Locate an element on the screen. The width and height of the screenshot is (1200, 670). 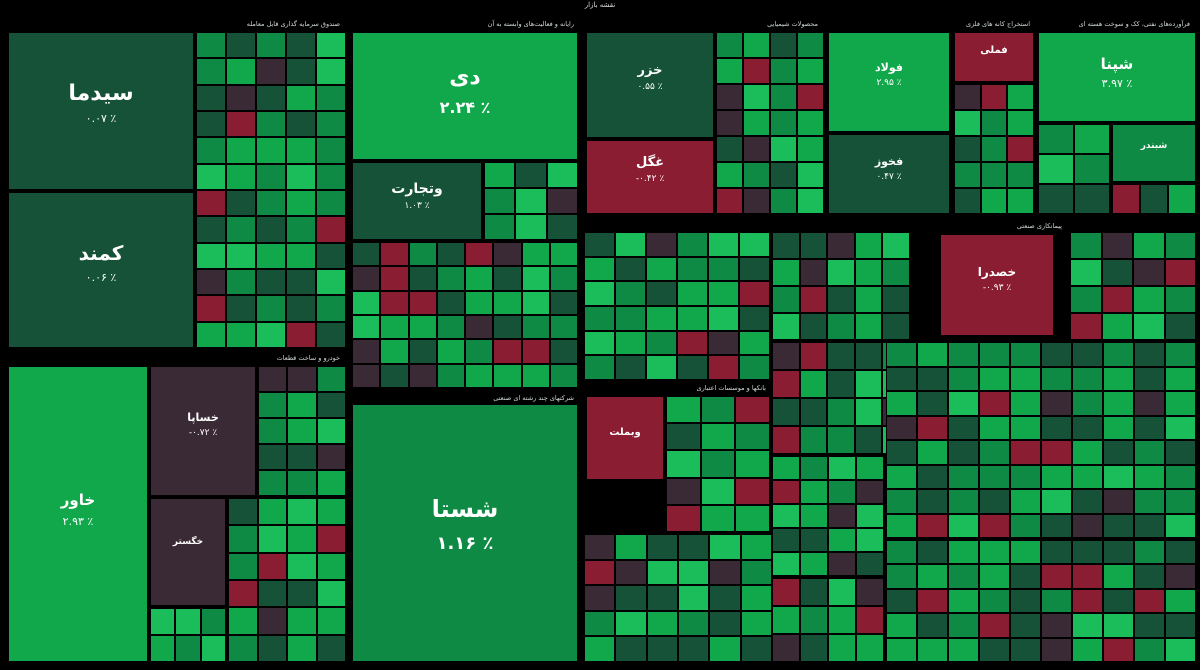
stock-tile-shbandar: شبندر is located at coordinates (1154, 153).